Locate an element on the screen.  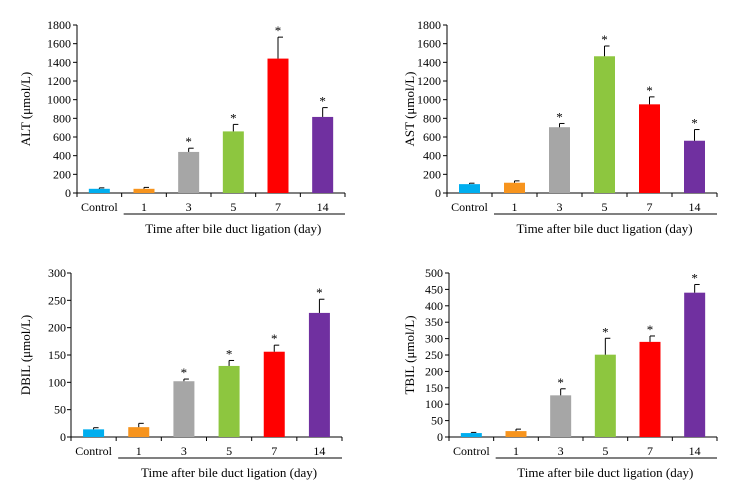
y-tick-label: 500 is located at coordinates (434, 273).